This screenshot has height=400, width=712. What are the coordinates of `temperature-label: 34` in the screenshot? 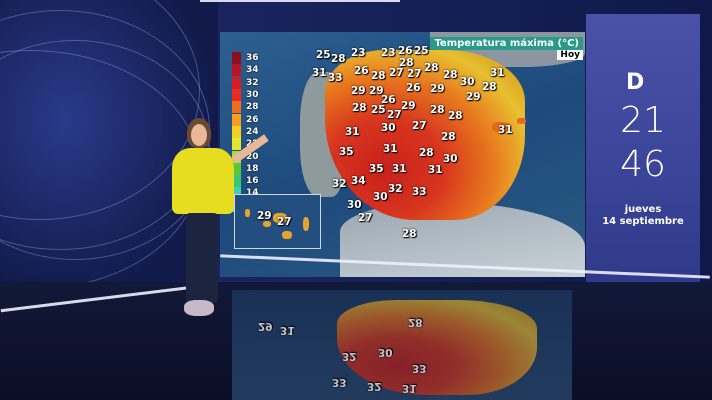 It's located at (358, 181).